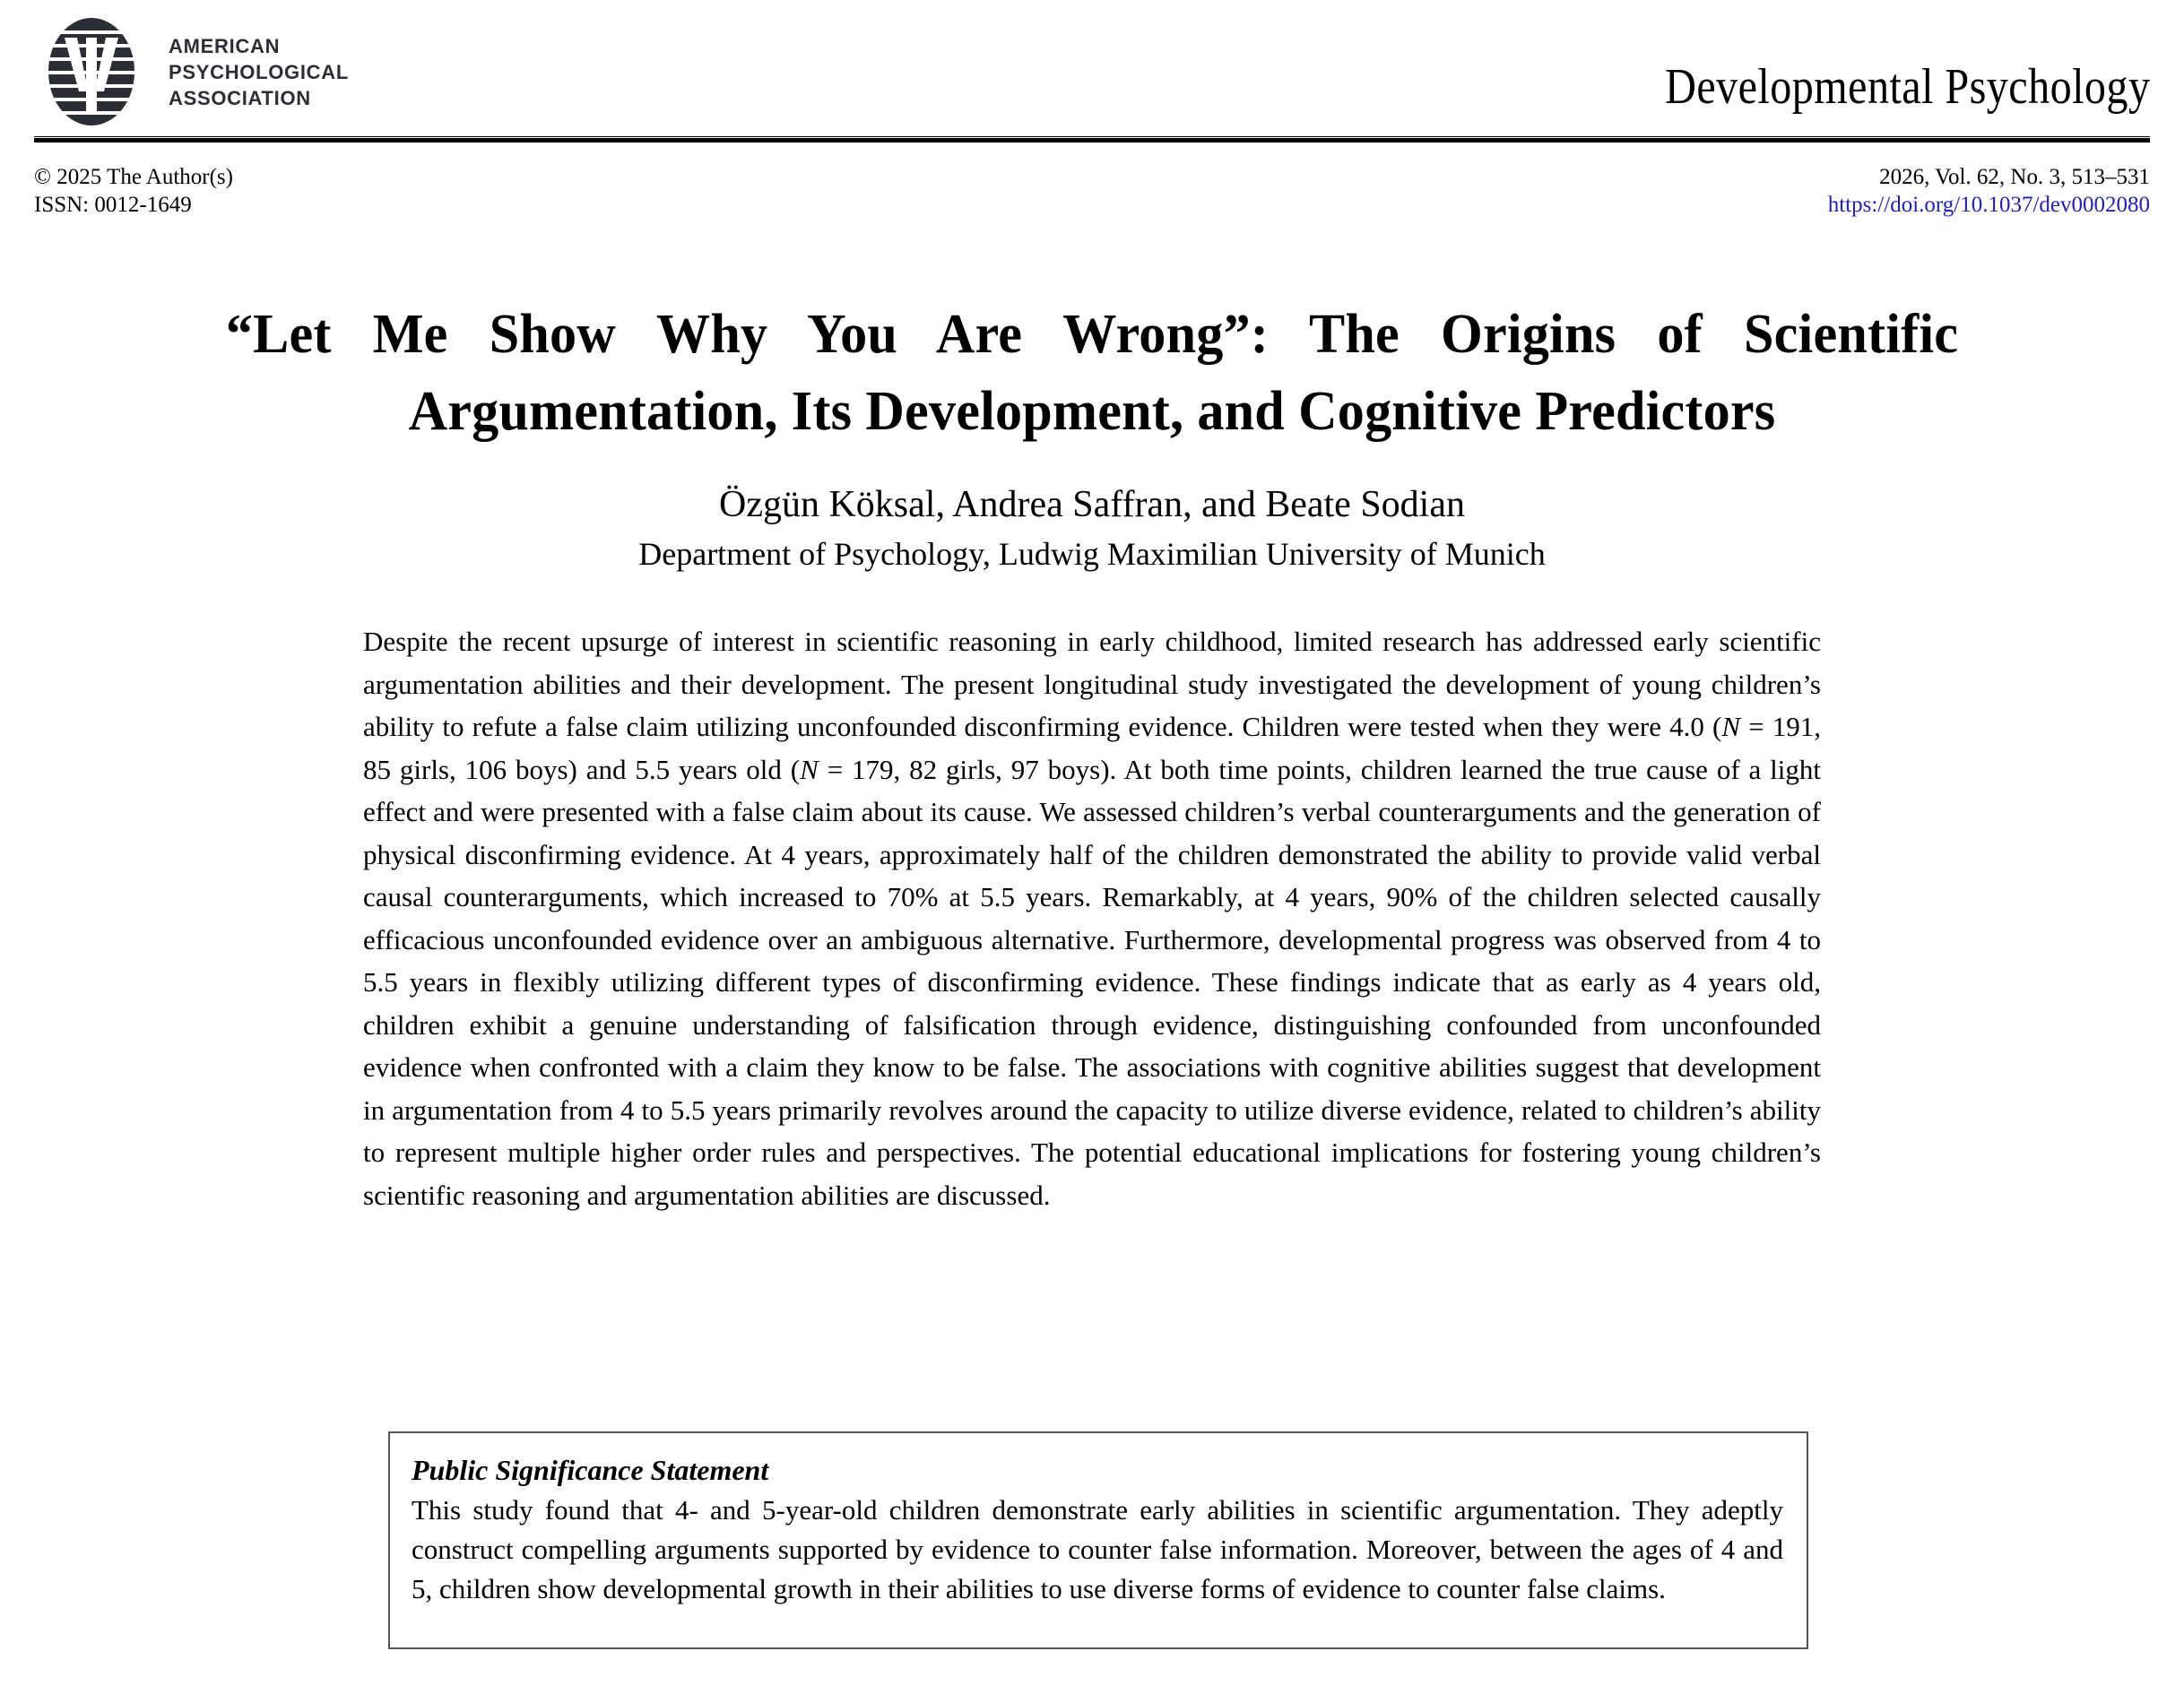 This screenshot has width=2184, height=1703. I want to click on abstract-n-symbol-1: N, so click(1730, 726).